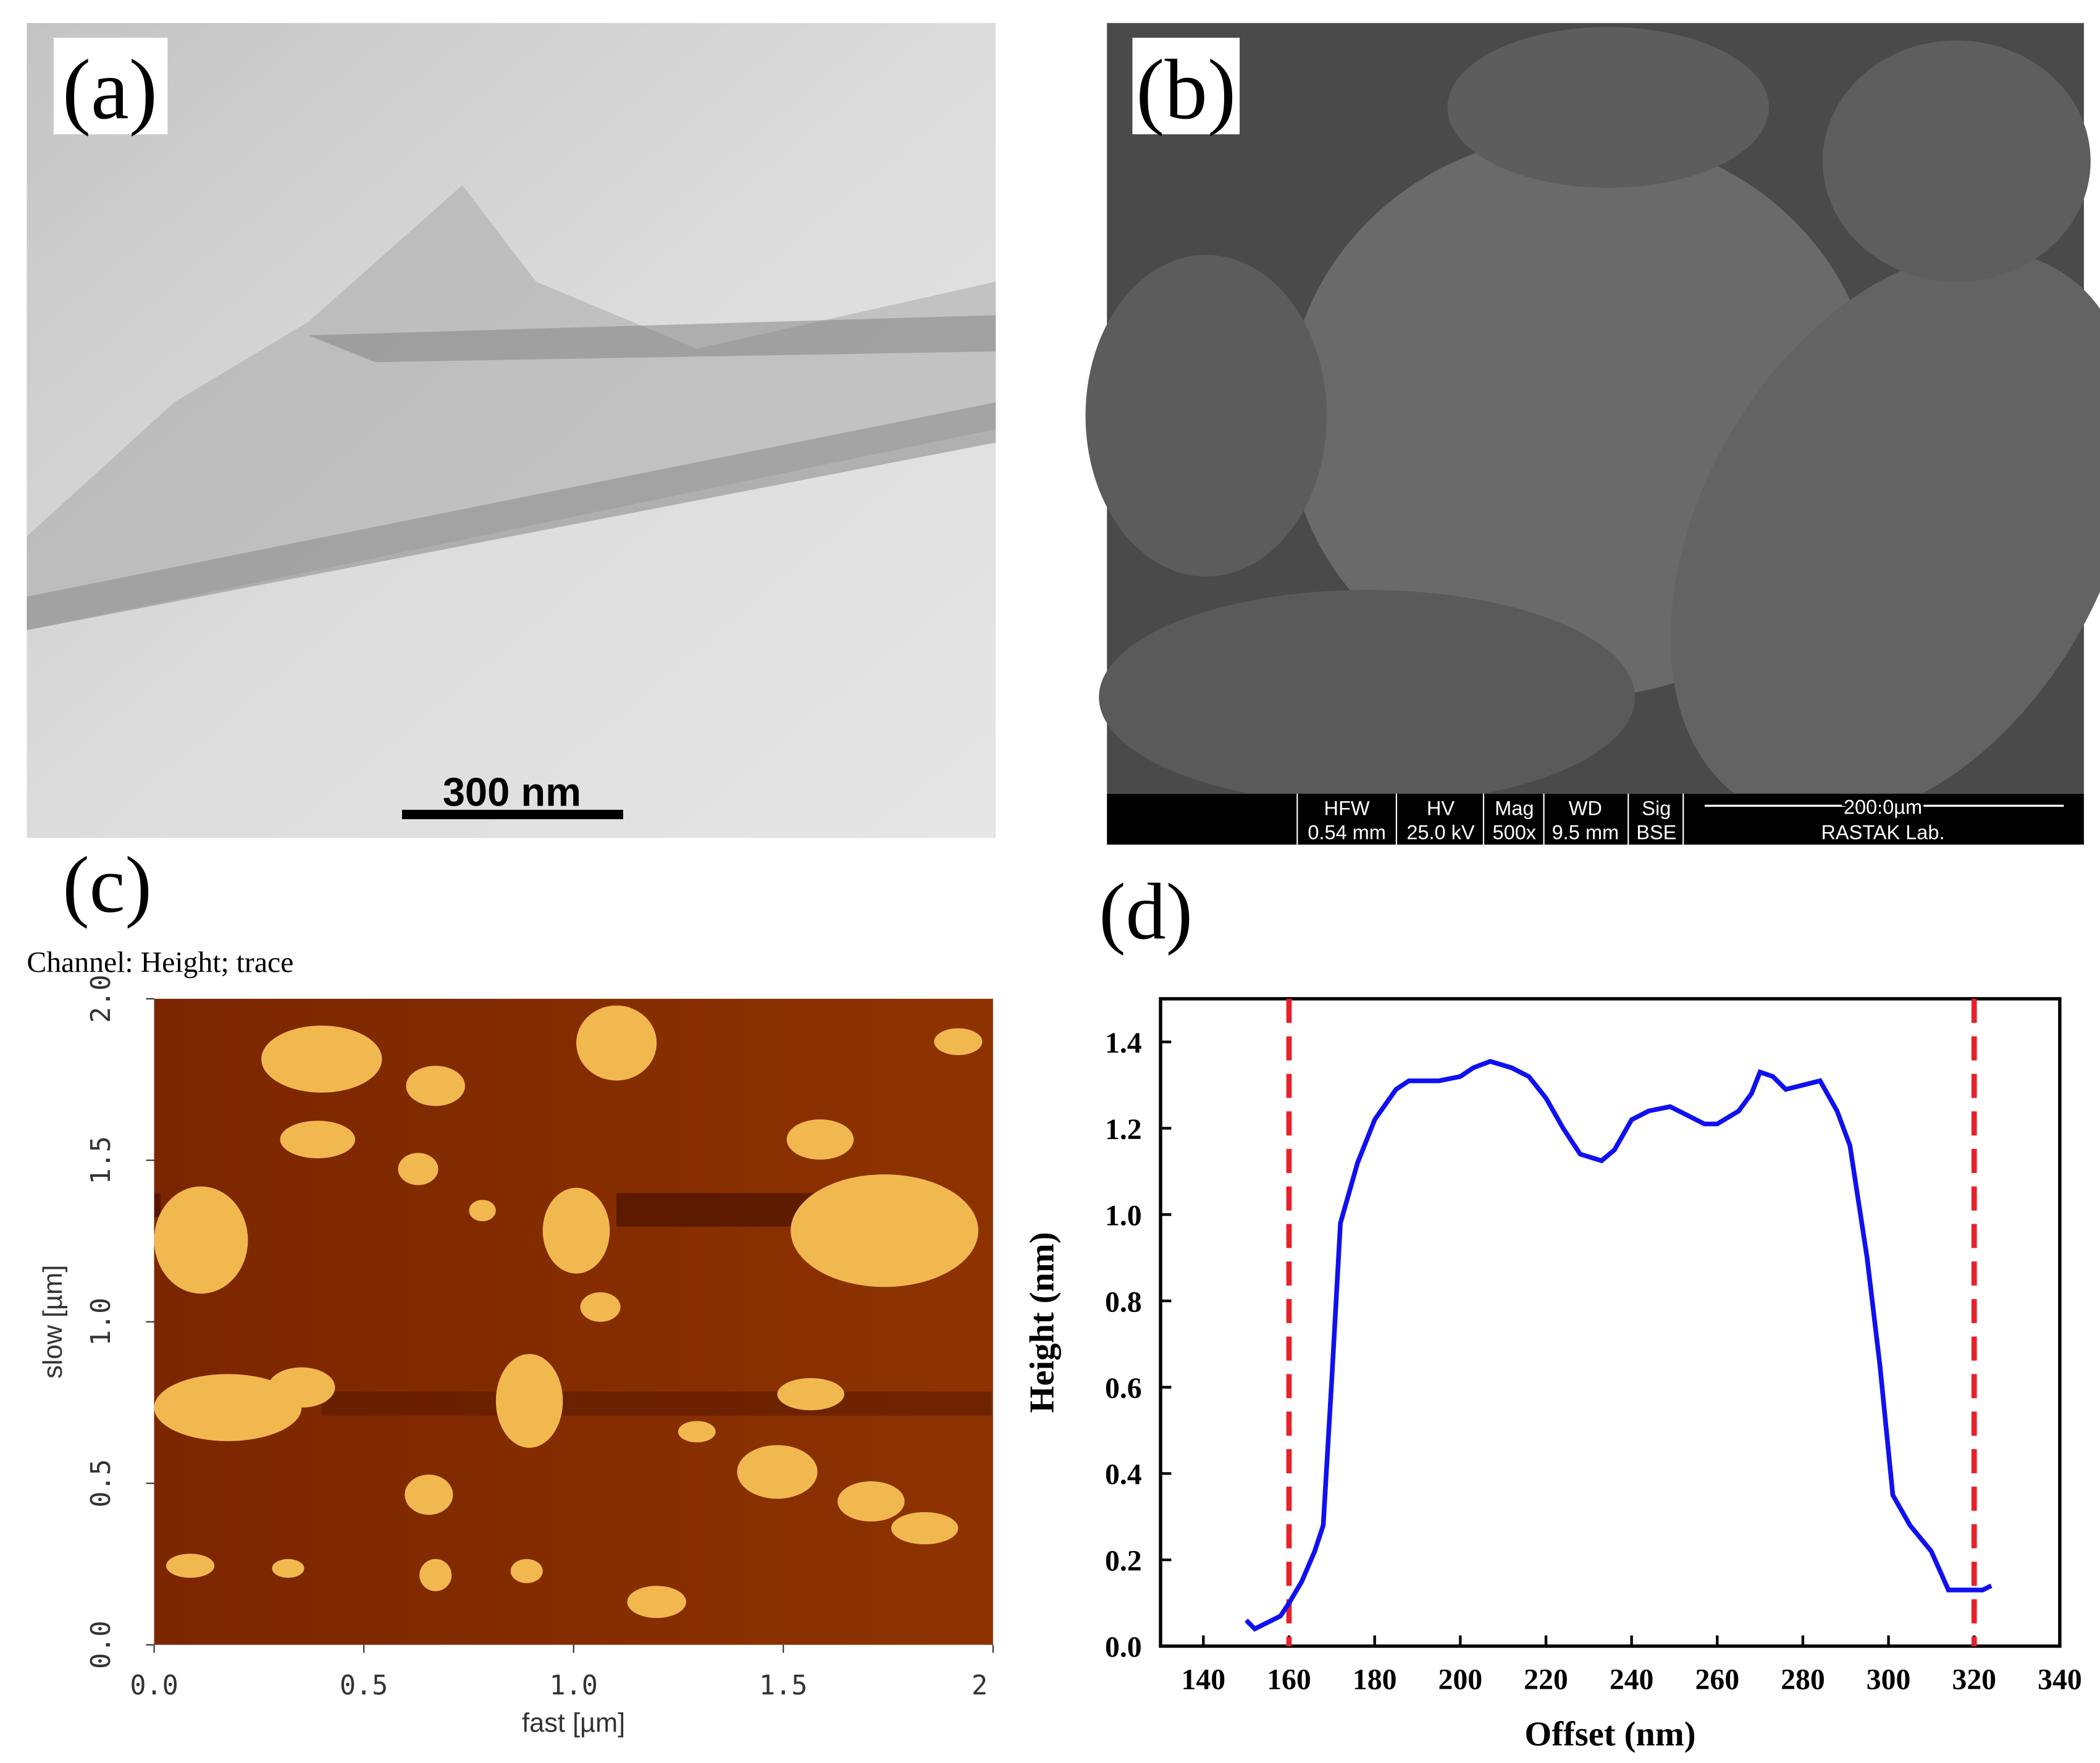  What do you see at coordinates (1656, 833) in the screenshot?
I see `info-value: BSE` at bounding box center [1656, 833].